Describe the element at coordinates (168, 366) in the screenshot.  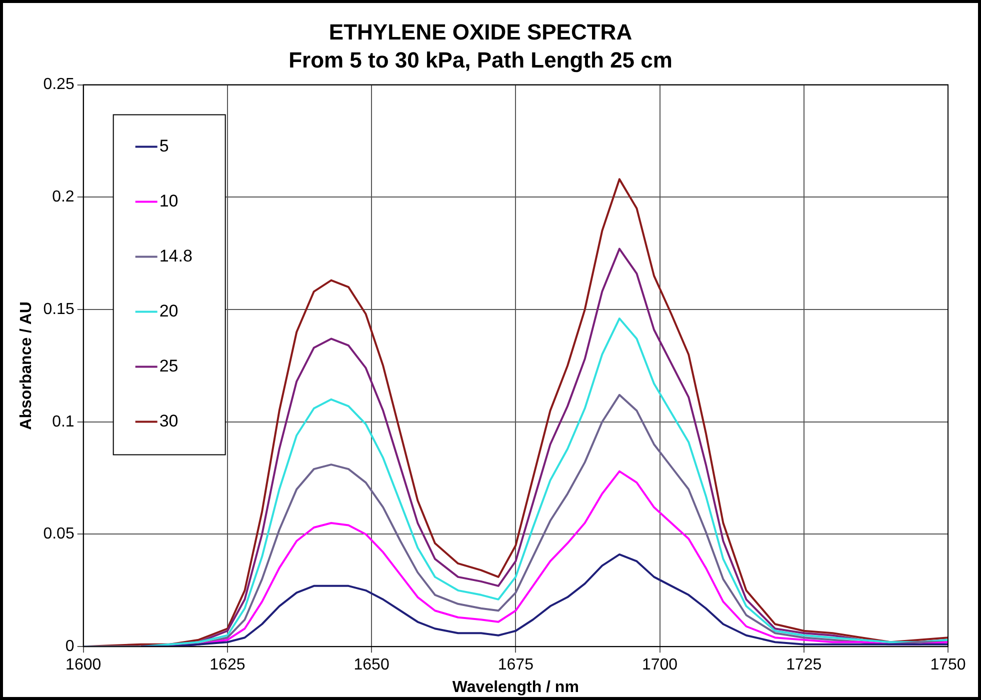
I see `legend-label: 25` at that location.